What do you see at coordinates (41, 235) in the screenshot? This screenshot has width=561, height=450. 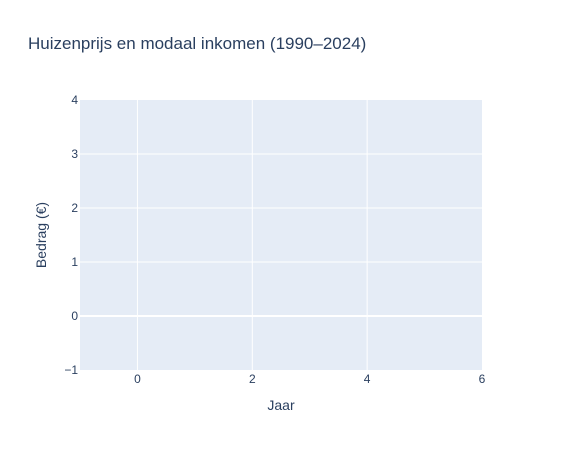 I see `y-axis-title: Bedrag (€)` at bounding box center [41, 235].